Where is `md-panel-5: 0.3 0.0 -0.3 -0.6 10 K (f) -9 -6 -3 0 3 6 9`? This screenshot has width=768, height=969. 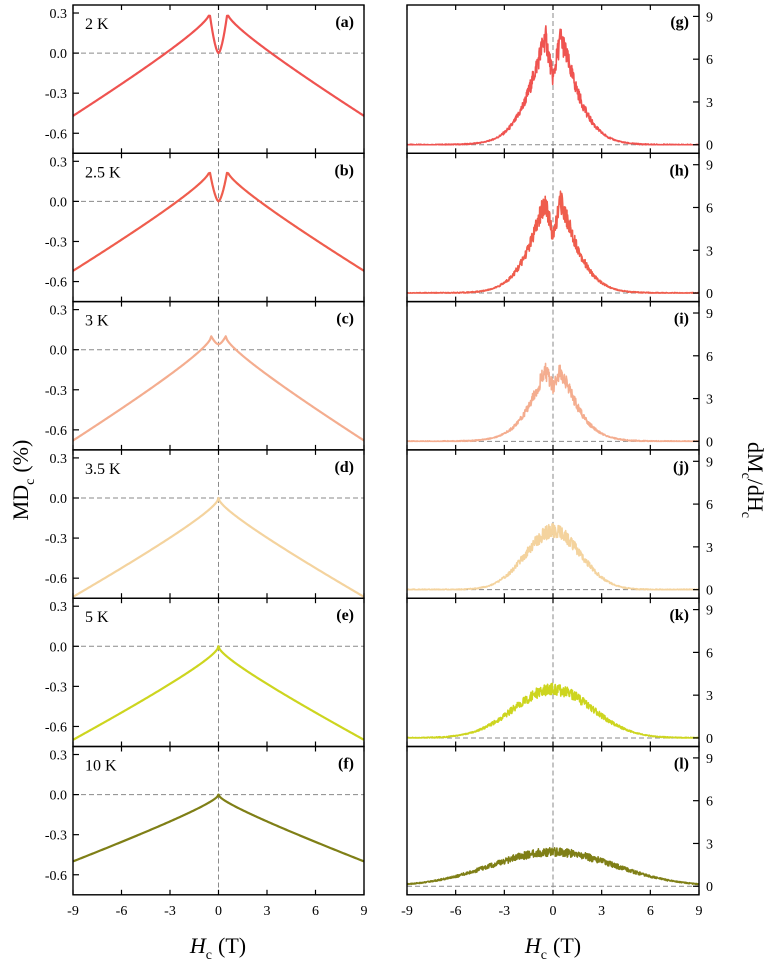 md-panel-5: 0.3 0.0 -0.3 -0.6 10 K (f) -9 -6 -3 0 3 6 9 is located at coordinates (206, 832).